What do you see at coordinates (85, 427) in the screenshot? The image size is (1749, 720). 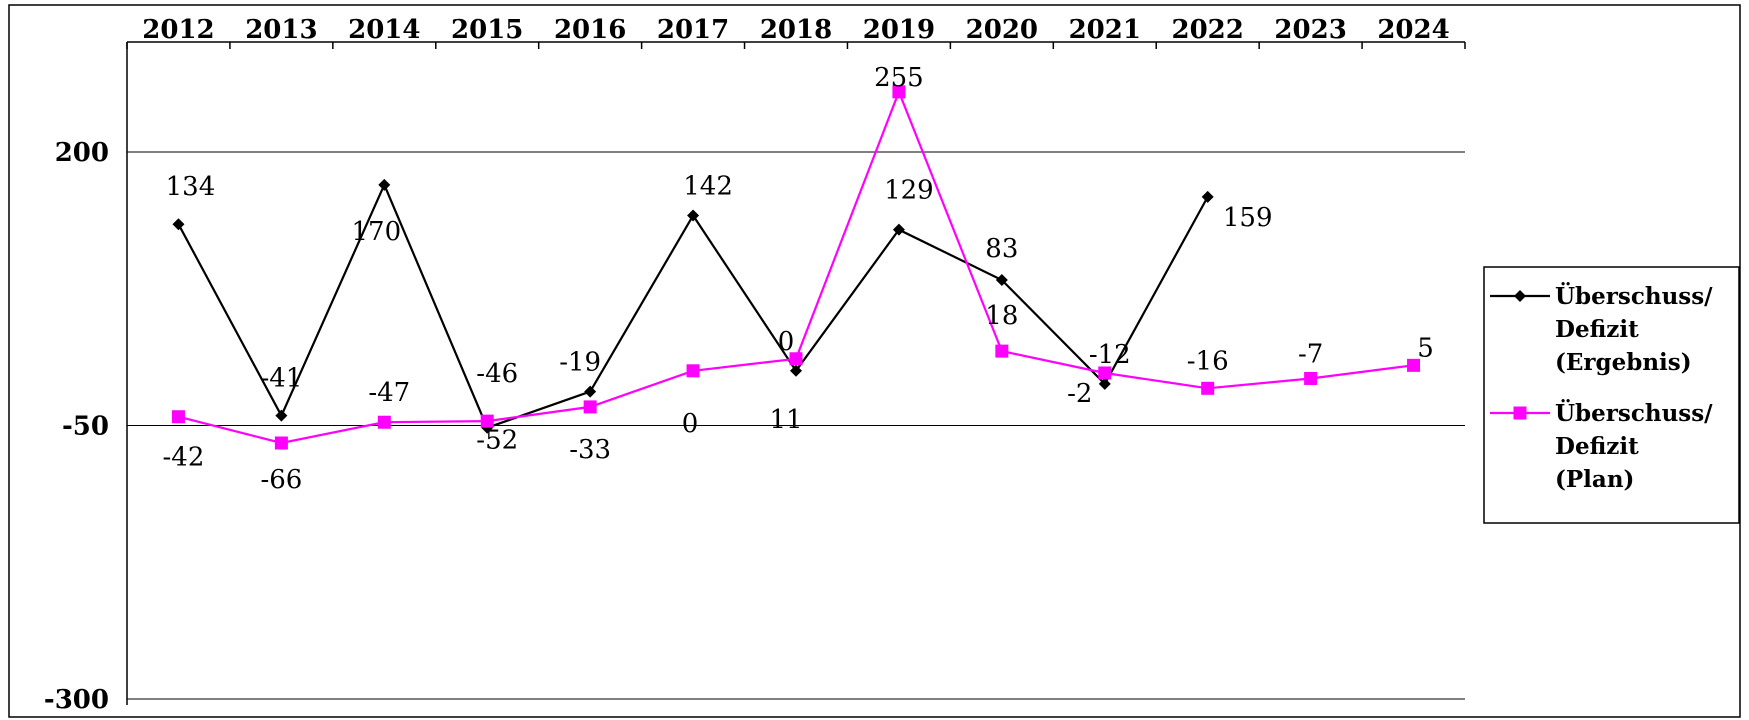 I see `y-tick-label: -50` at bounding box center [85, 427].